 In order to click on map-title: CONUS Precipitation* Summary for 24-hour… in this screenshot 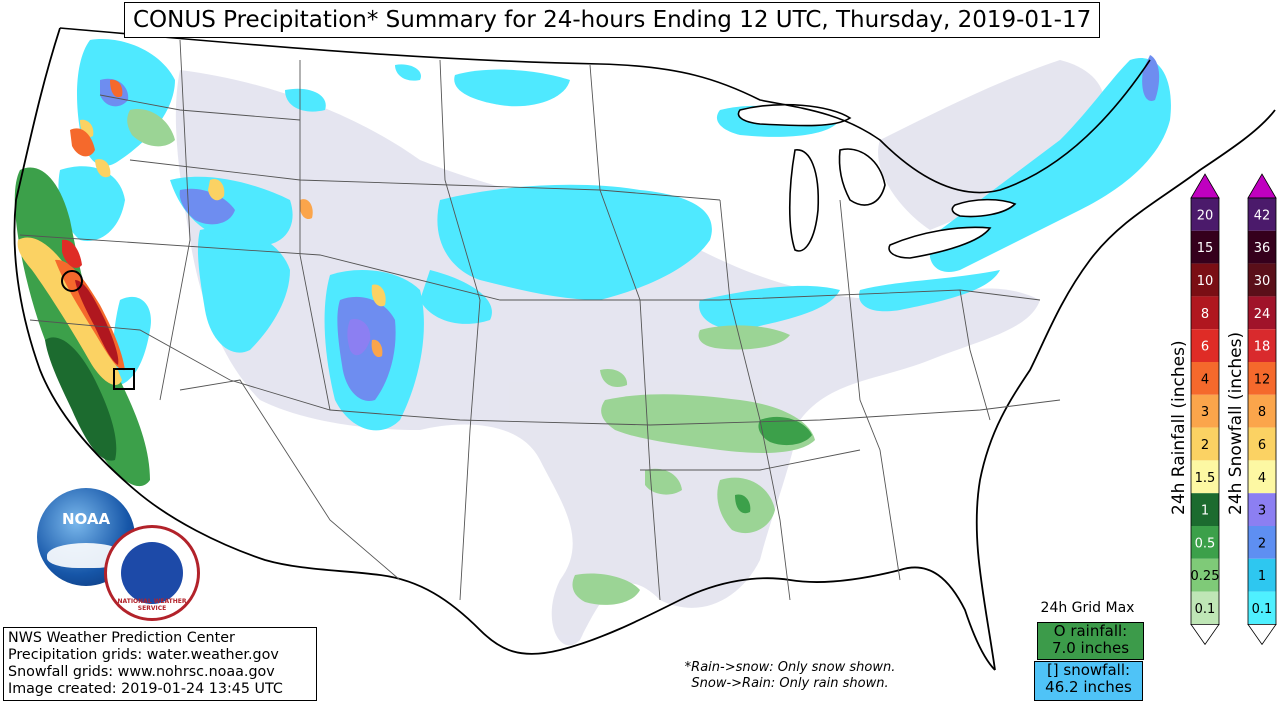, I will do `click(612, 20)`.